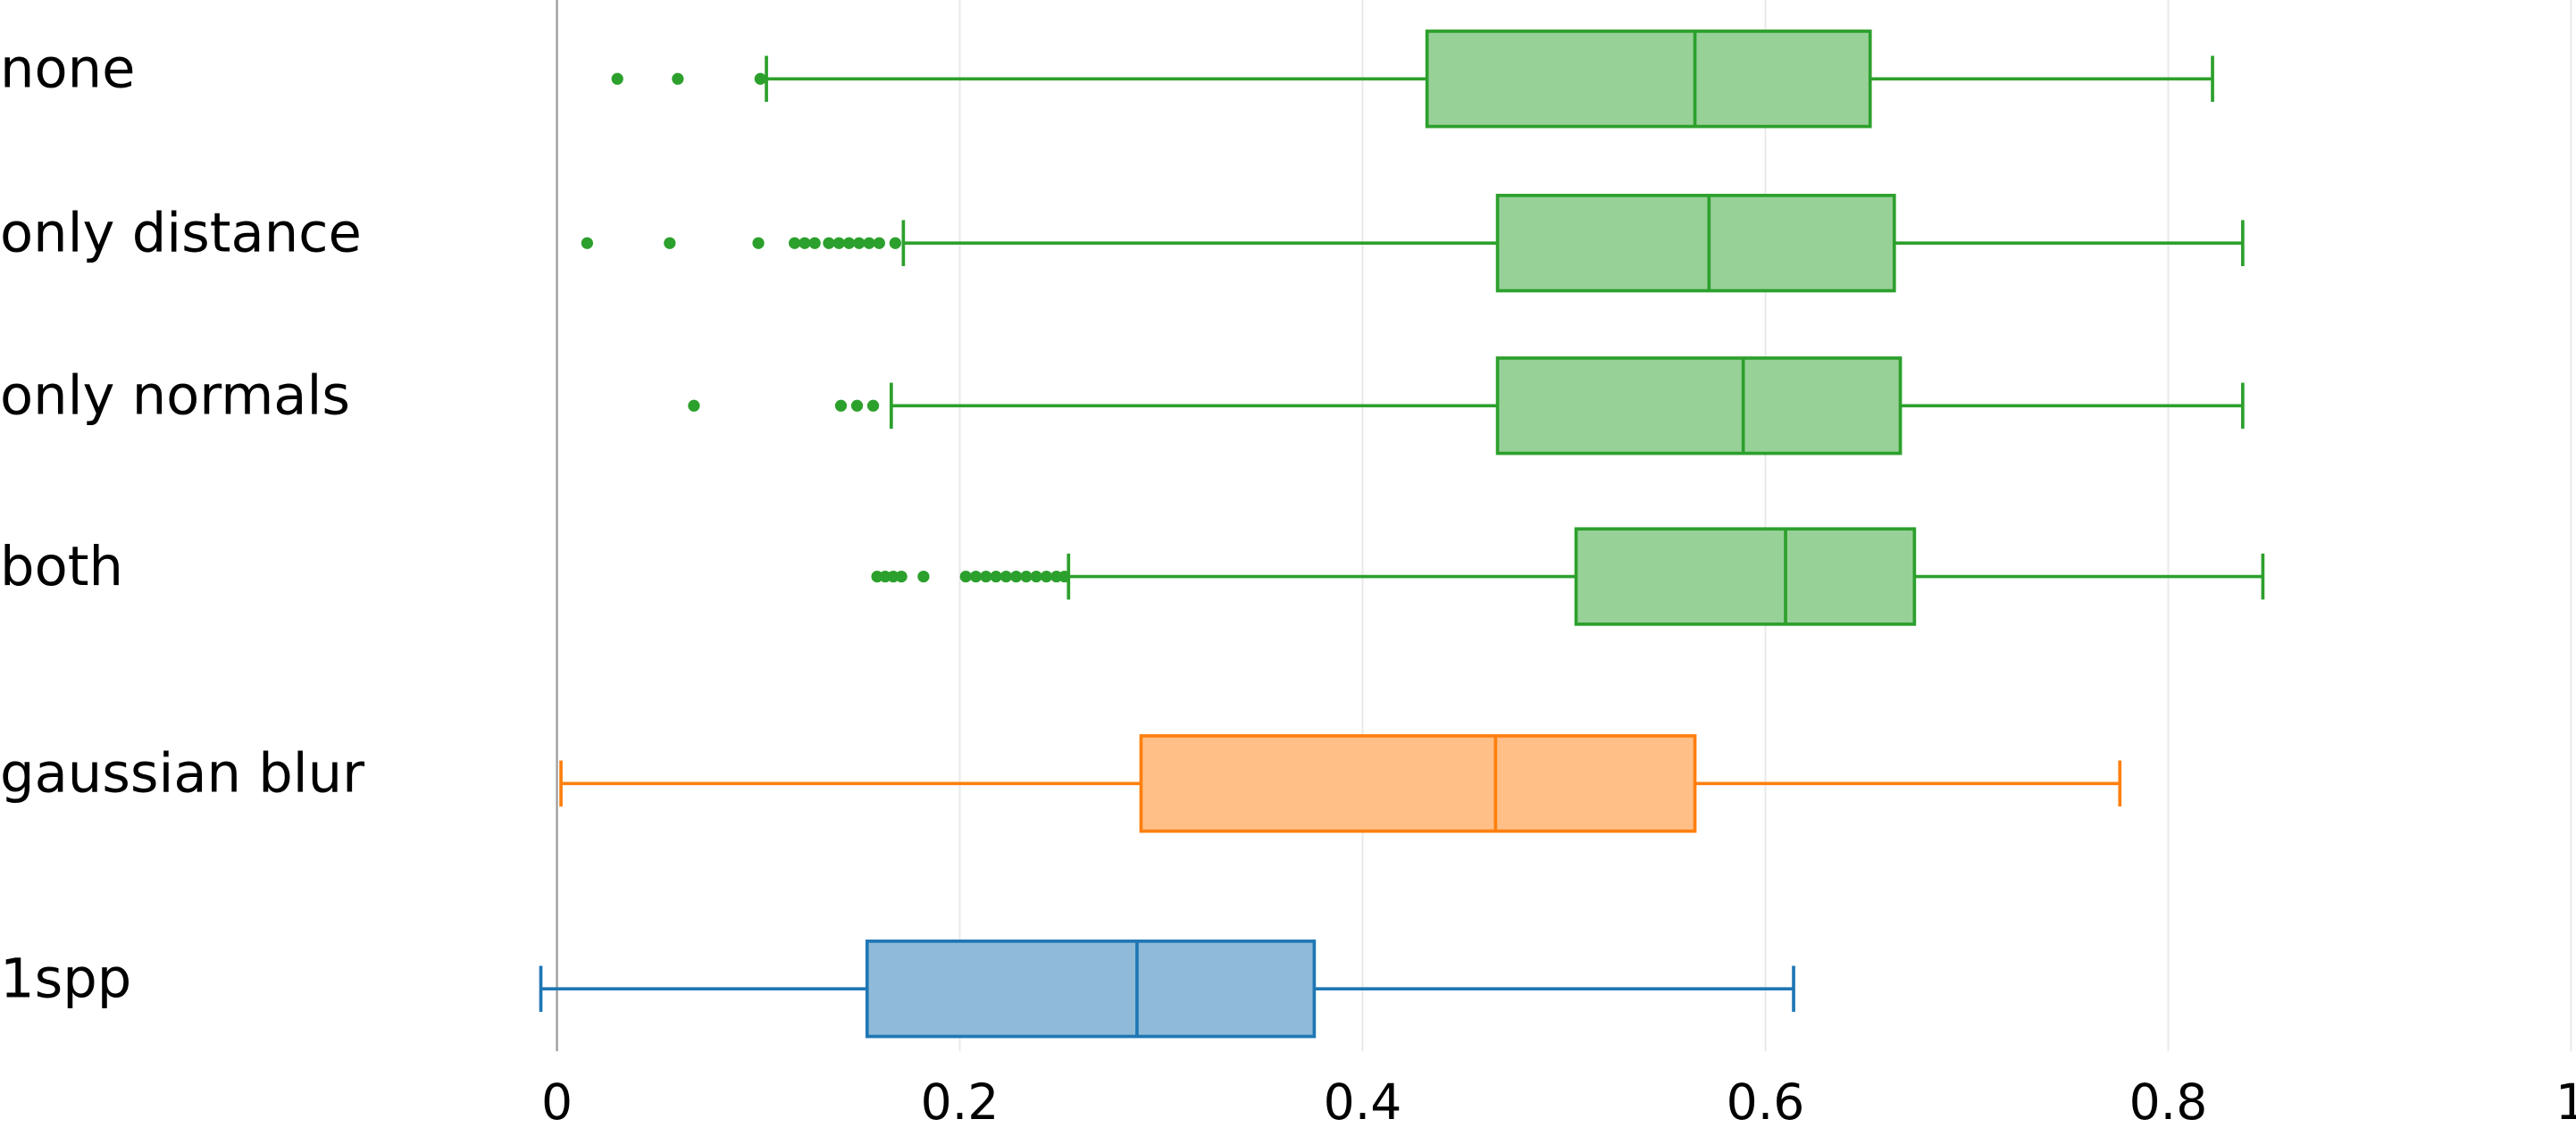 The height and width of the screenshot is (1136, 2576). Describe the element at coordinates (1363, 1103) in the screenshot. I see `x-tick-label: 0.4` at that location.